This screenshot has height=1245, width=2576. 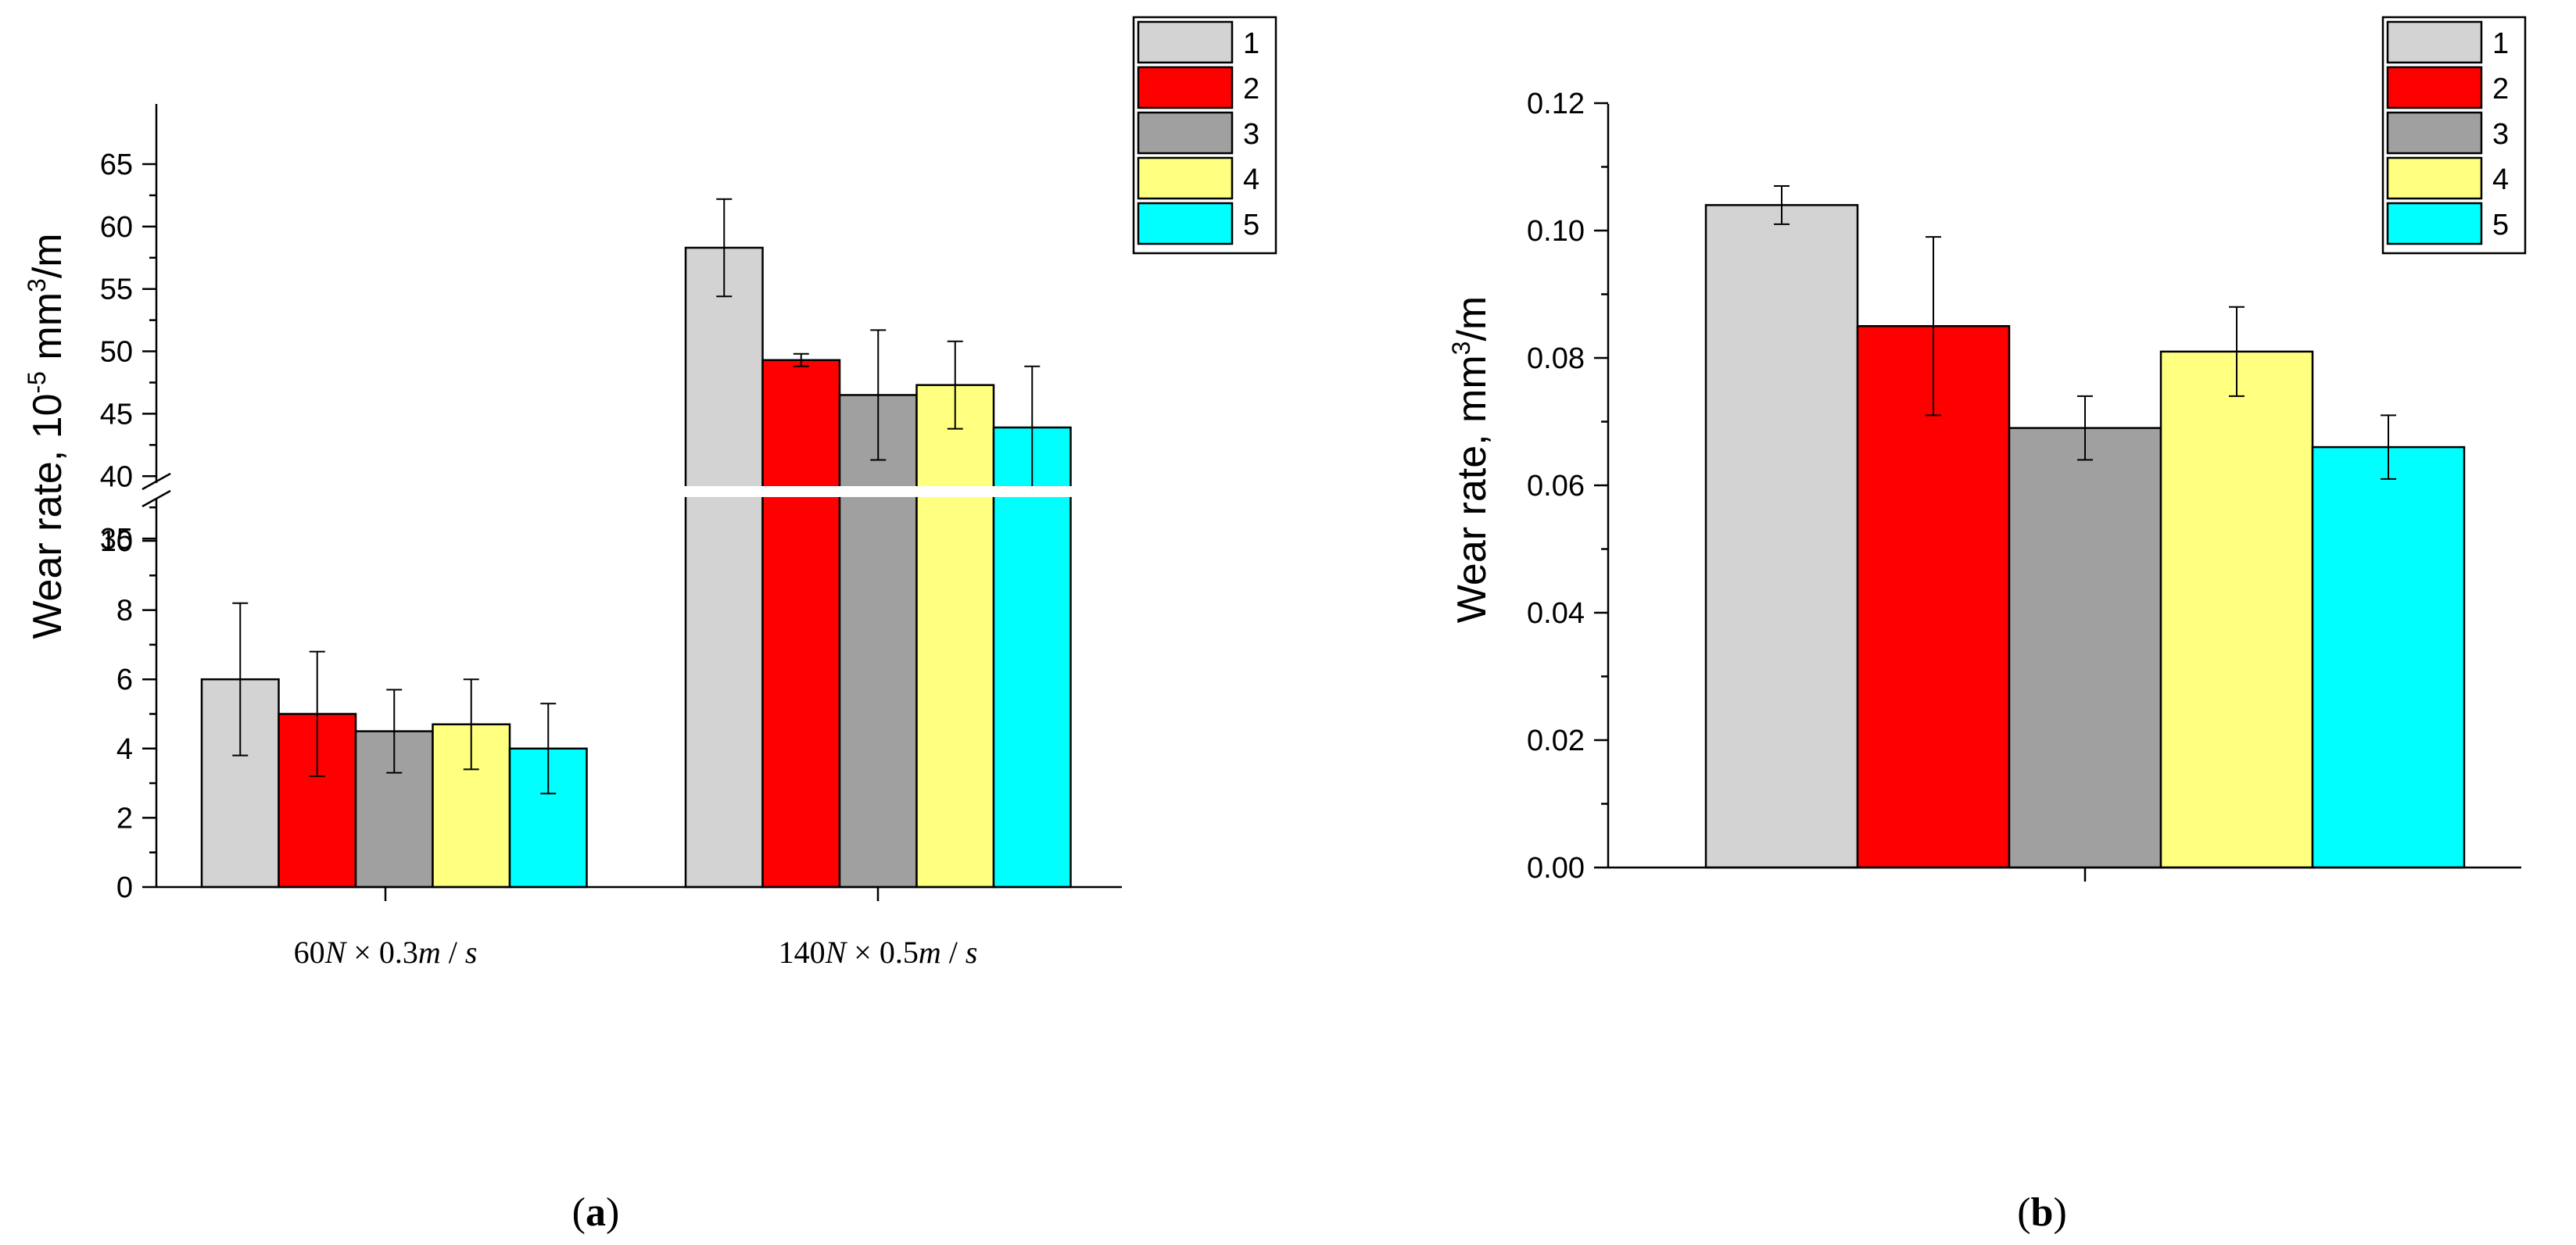 What do you see at coordinates (1471, 460) in the screenshot?
I see `chart-b-ylabel: Wear rate, mm3/m` at bounding box center [1471, 460].